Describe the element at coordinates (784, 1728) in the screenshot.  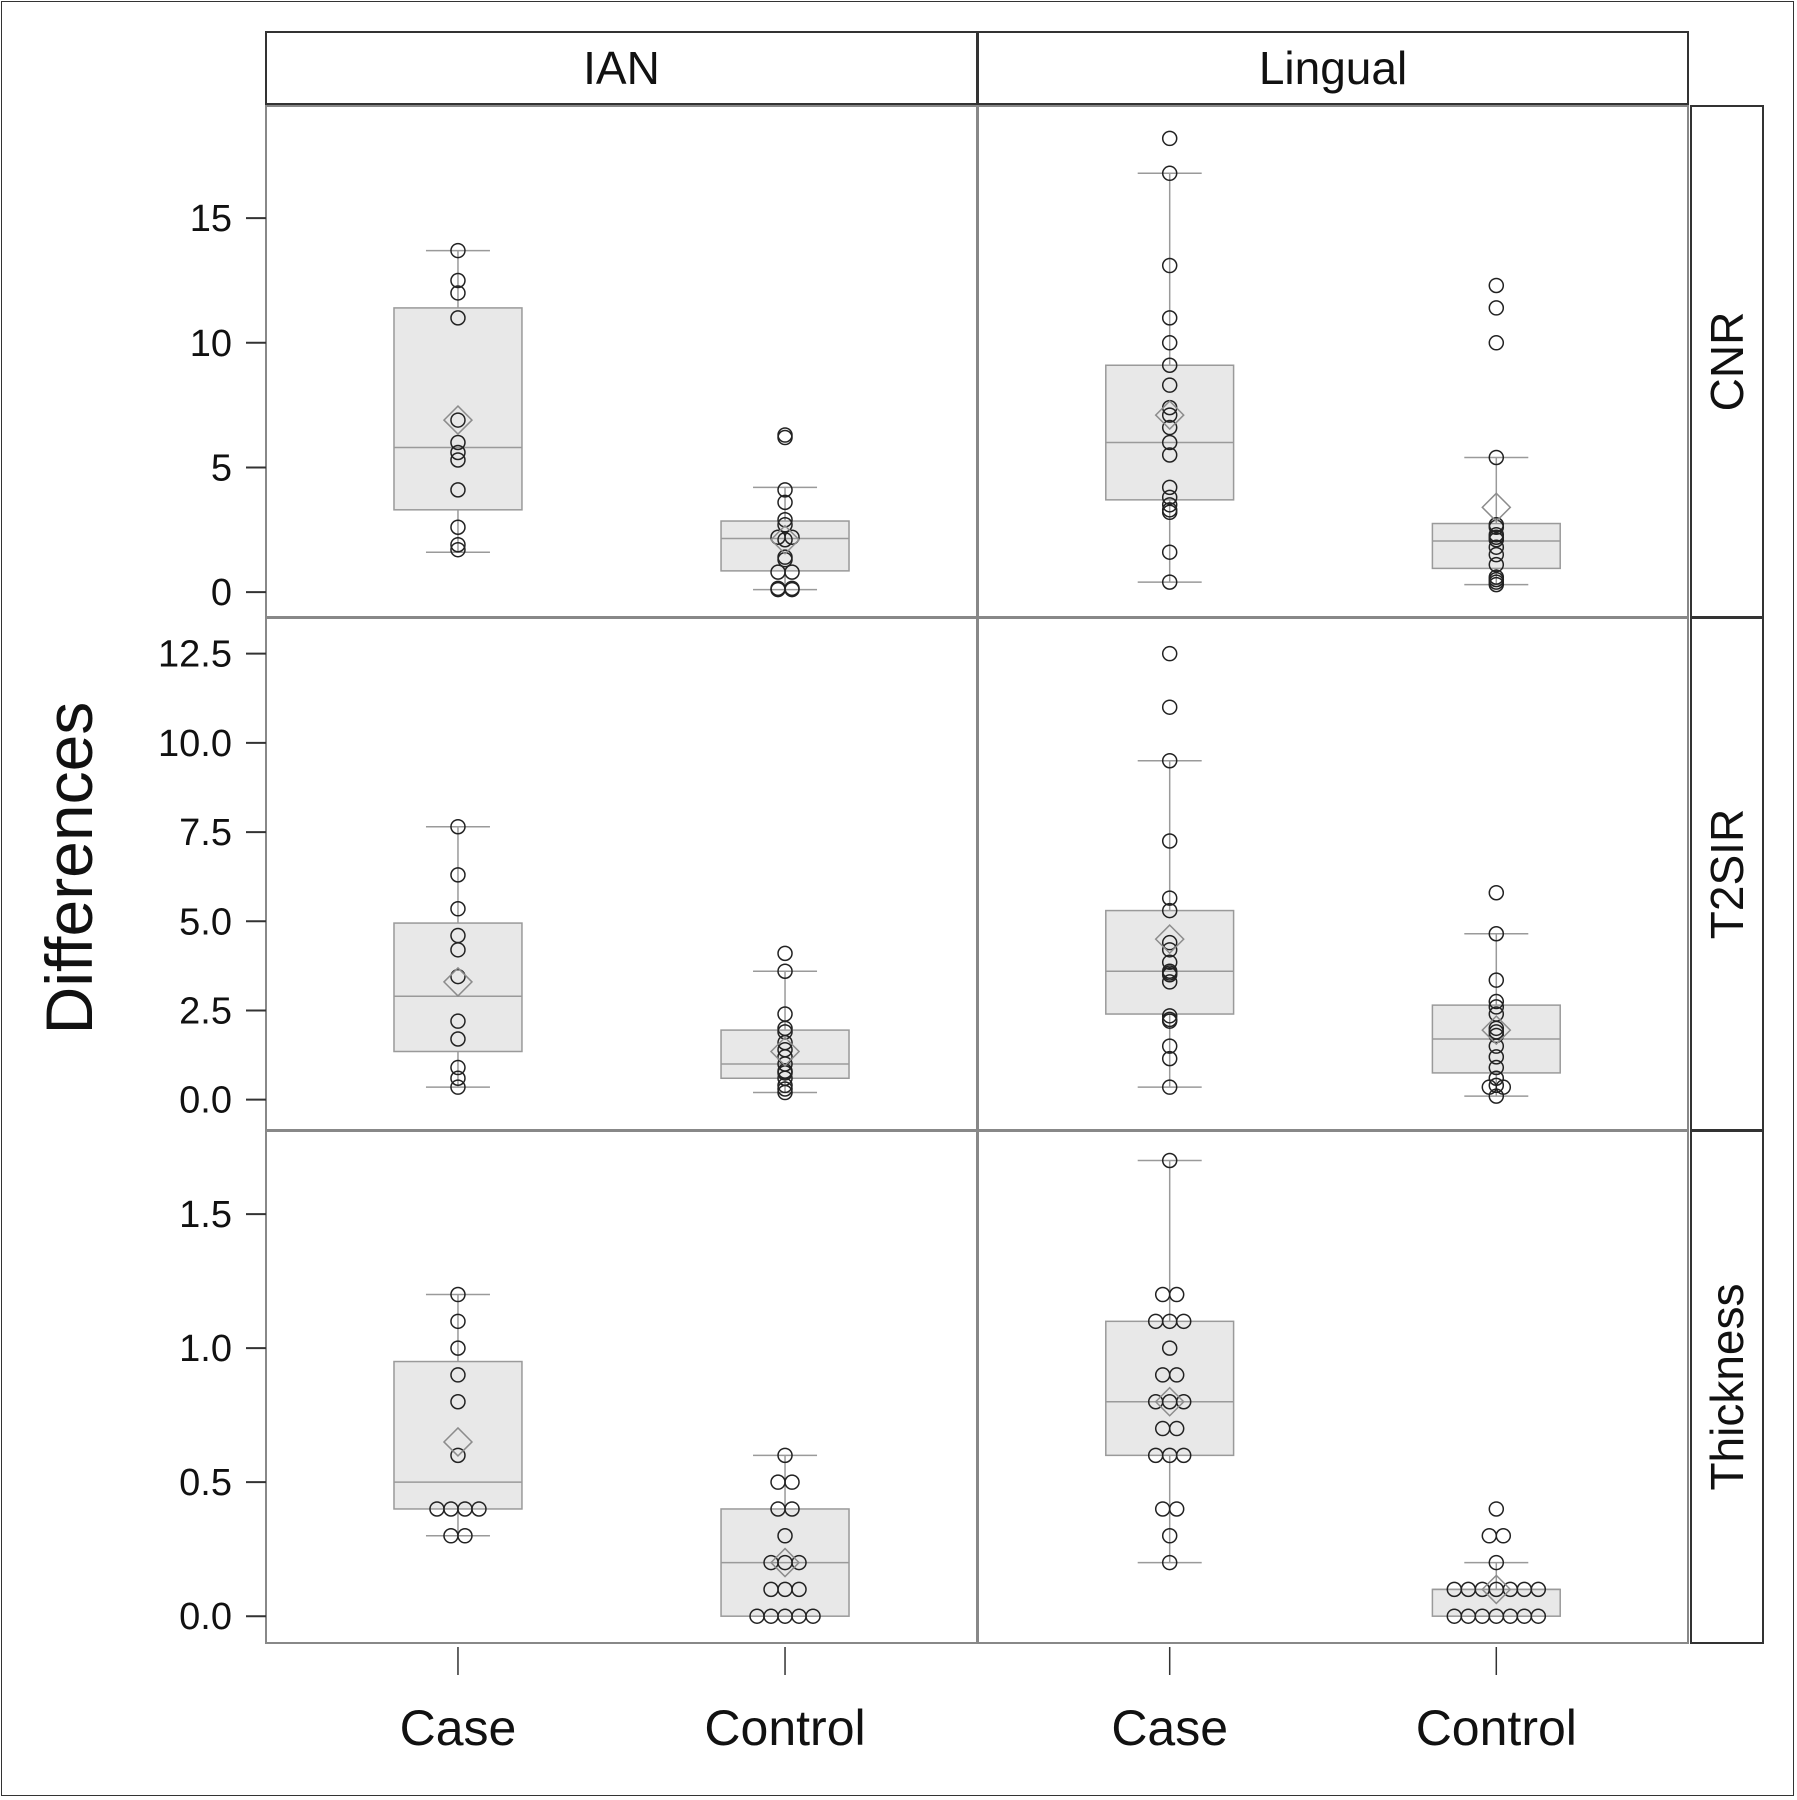
I see `x-tick-label-control: Control` at that location.